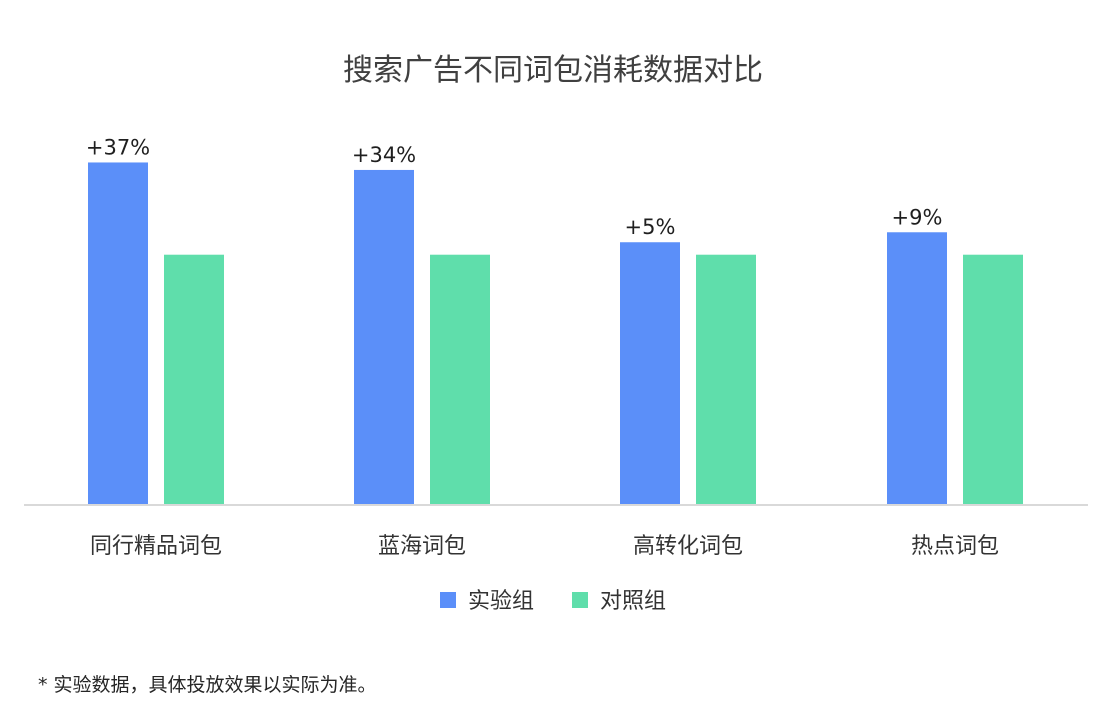 The width and height of the screenshot is (1110, 710). What do you see at coordinates (544, 546) in the screenshot?
I see `category-labels-group: 同行精品词包 蓝海词包 高转化词包 热点词包` at bounding box center [544, 546].